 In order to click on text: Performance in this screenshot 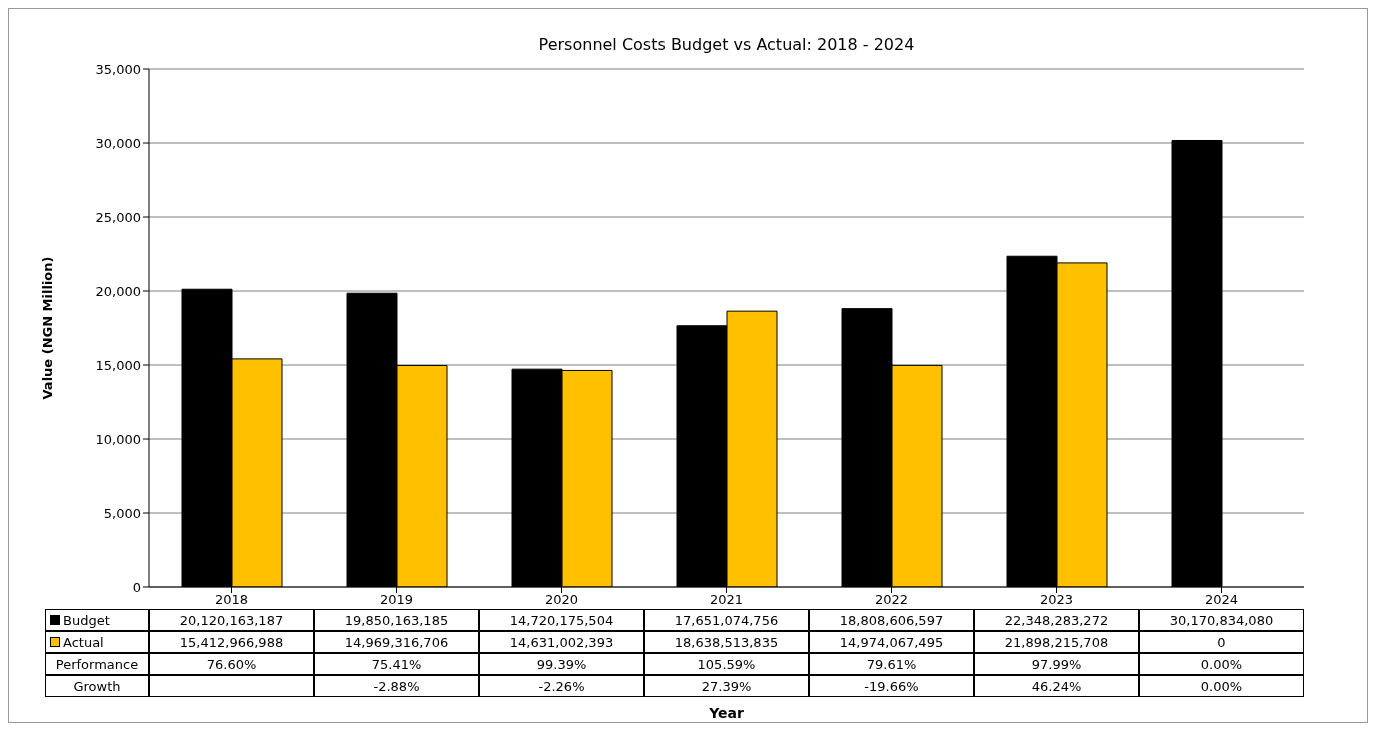, I will do `click(97, 664)`.